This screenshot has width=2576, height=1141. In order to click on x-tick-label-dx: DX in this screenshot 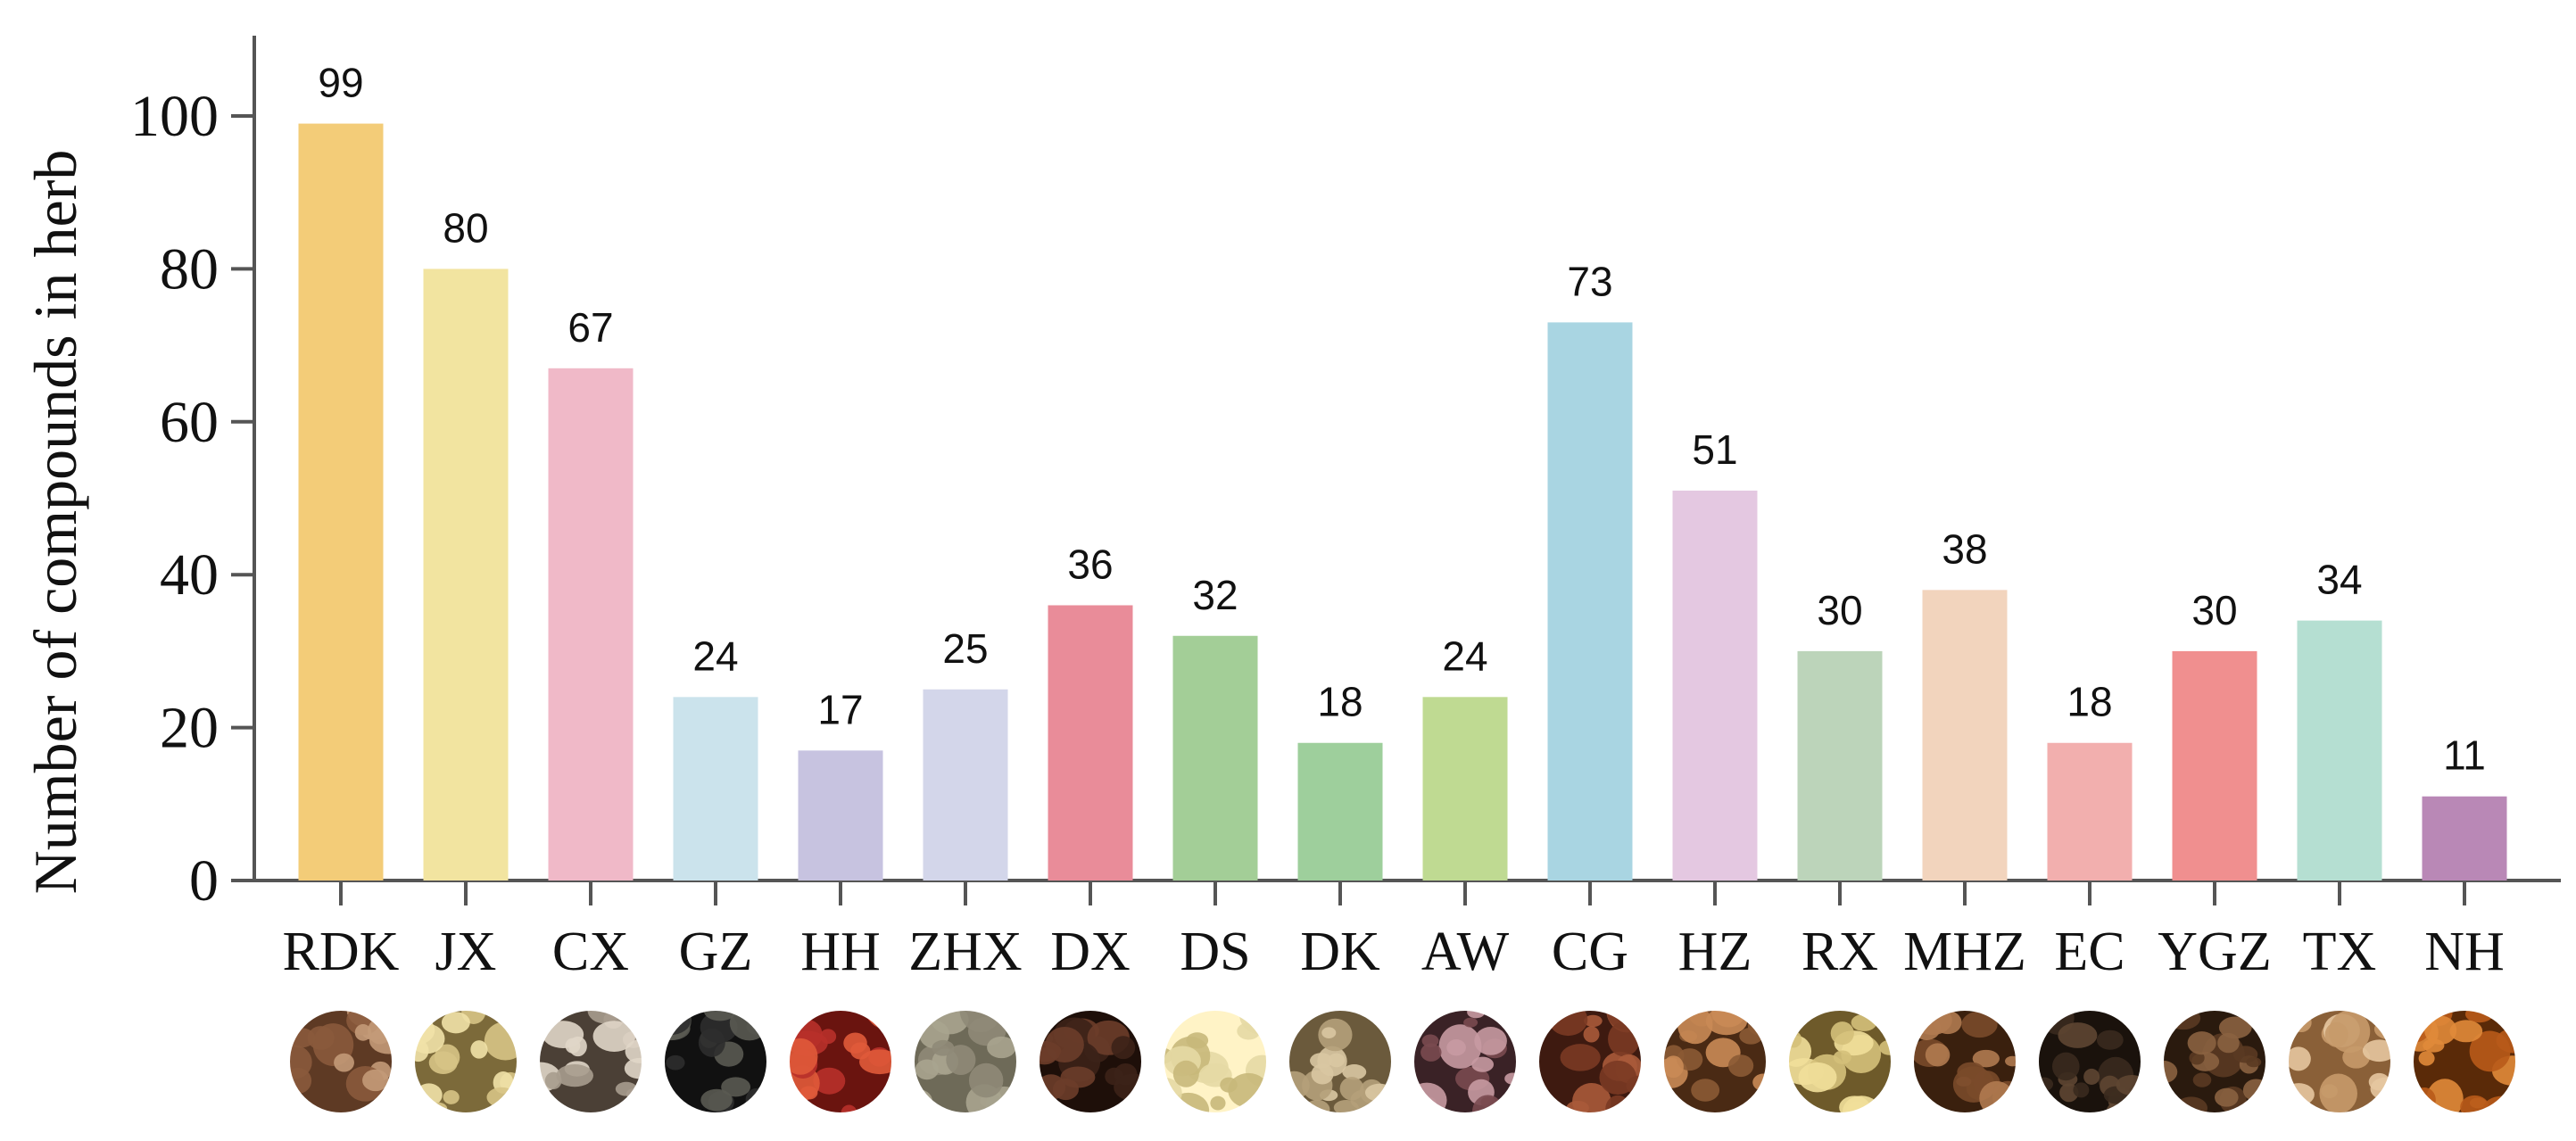, I will do `click(1090, 952)`.